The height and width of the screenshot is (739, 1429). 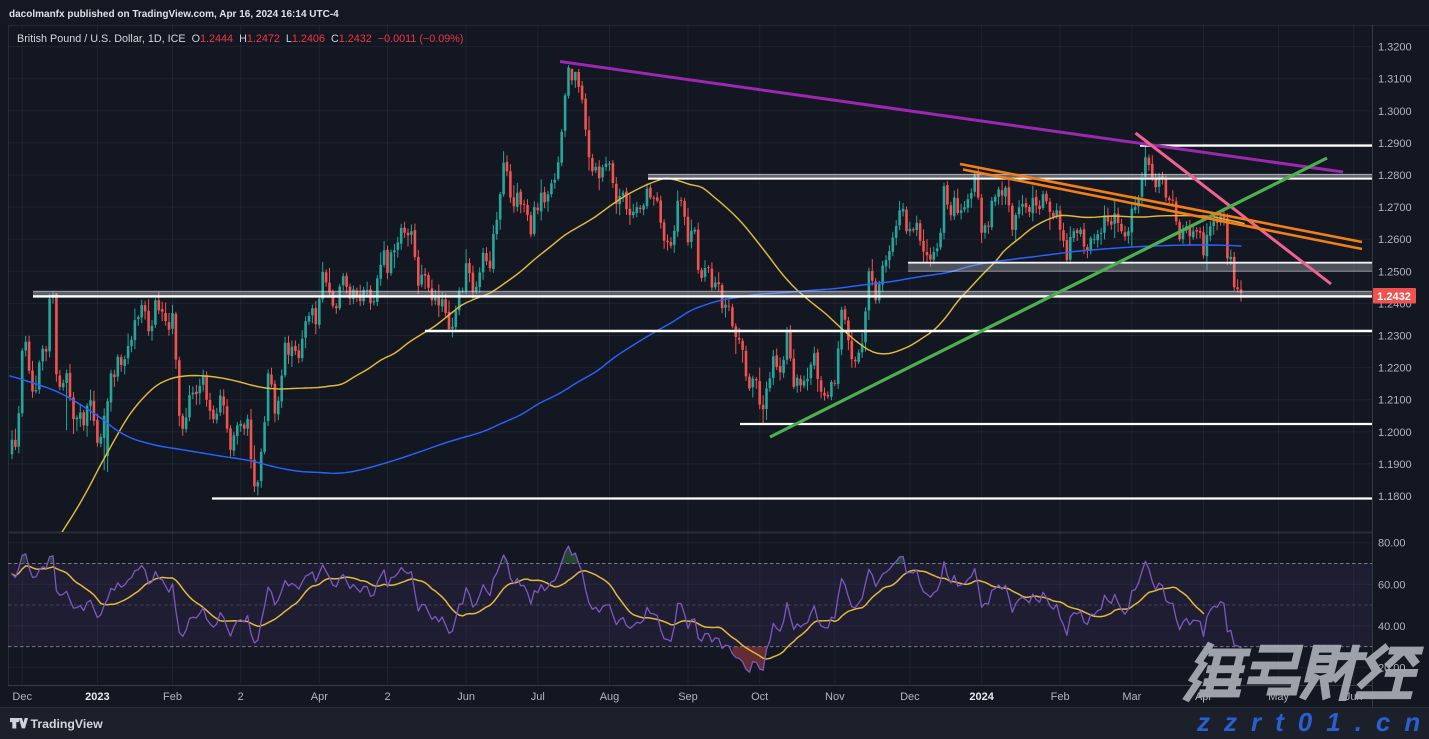 What do you see at coordinates (1395, 80) in the screenshot?
I see `svg-text: 1.3100` at bounding box center [1395, 80].